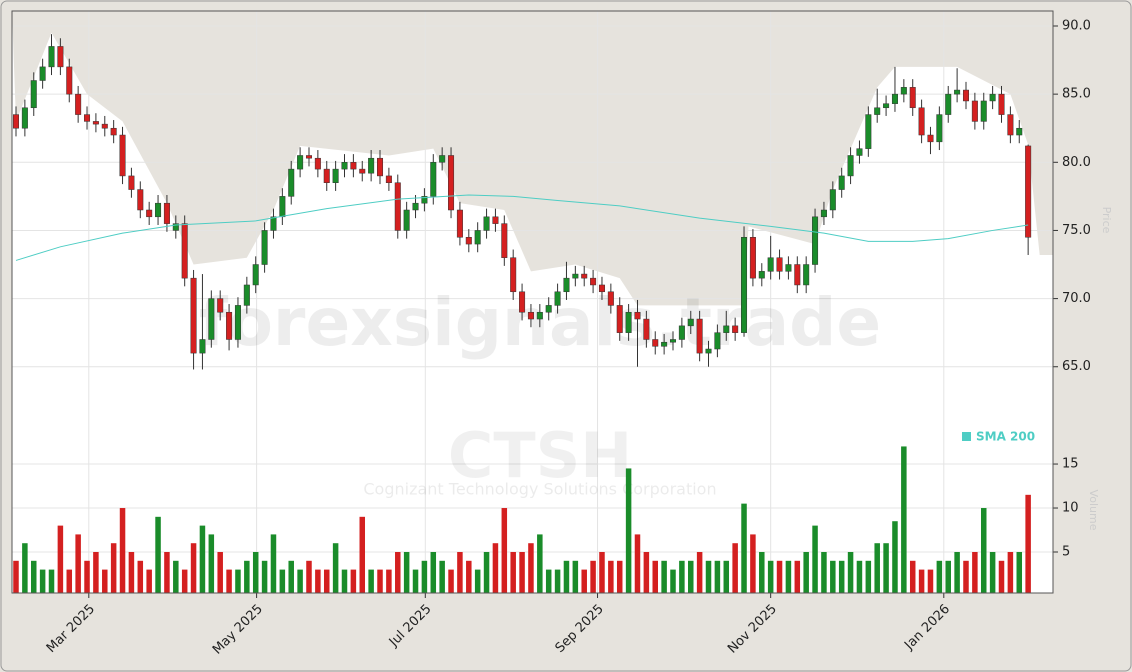  What do you see at coordinates (1076, 298) in the screenshot?
I see `y-tick-label: 70.0` at bounding box center [1076, 298].